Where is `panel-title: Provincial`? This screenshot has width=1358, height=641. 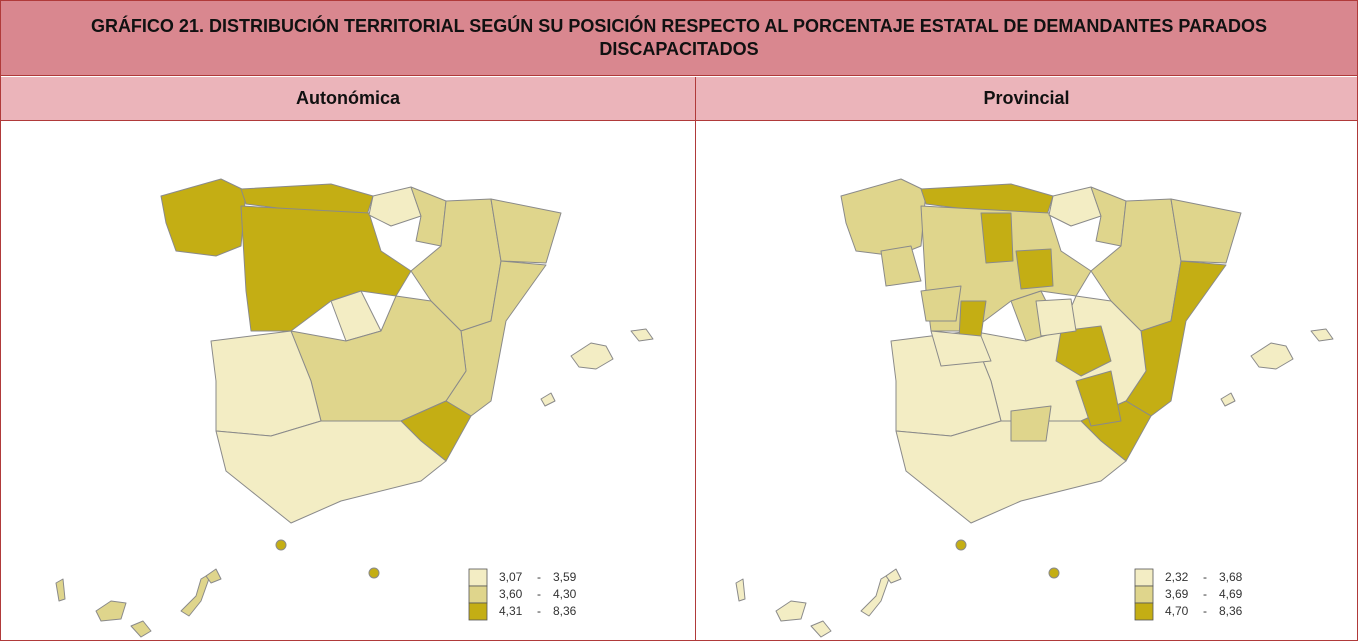 panel-title: Provincial is located at coordinates (1026, 99).